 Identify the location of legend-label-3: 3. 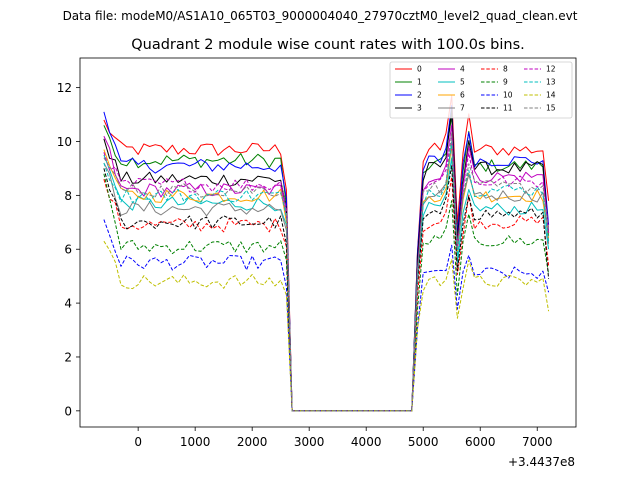
(419, 108).